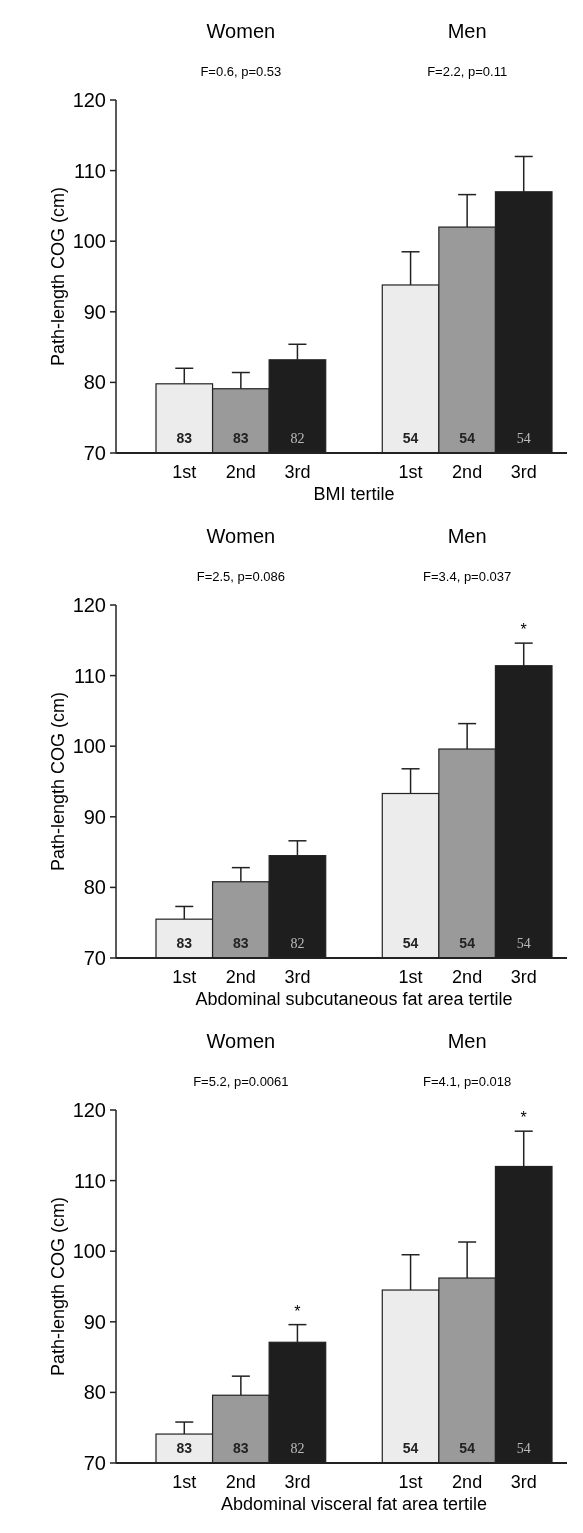  Describe the element at coordinates (467, 1081) in the screenshot. I see `text: F=4.1, p=0.018` at that location.